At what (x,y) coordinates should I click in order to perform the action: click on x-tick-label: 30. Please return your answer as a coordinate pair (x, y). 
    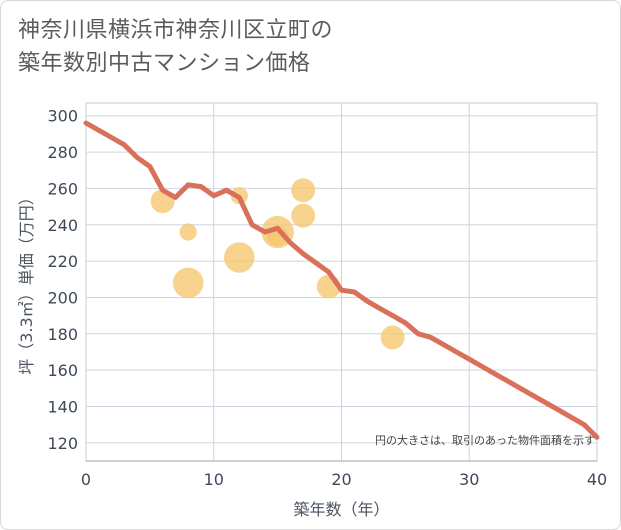
    Looking at the image, I should click on (469, 479).